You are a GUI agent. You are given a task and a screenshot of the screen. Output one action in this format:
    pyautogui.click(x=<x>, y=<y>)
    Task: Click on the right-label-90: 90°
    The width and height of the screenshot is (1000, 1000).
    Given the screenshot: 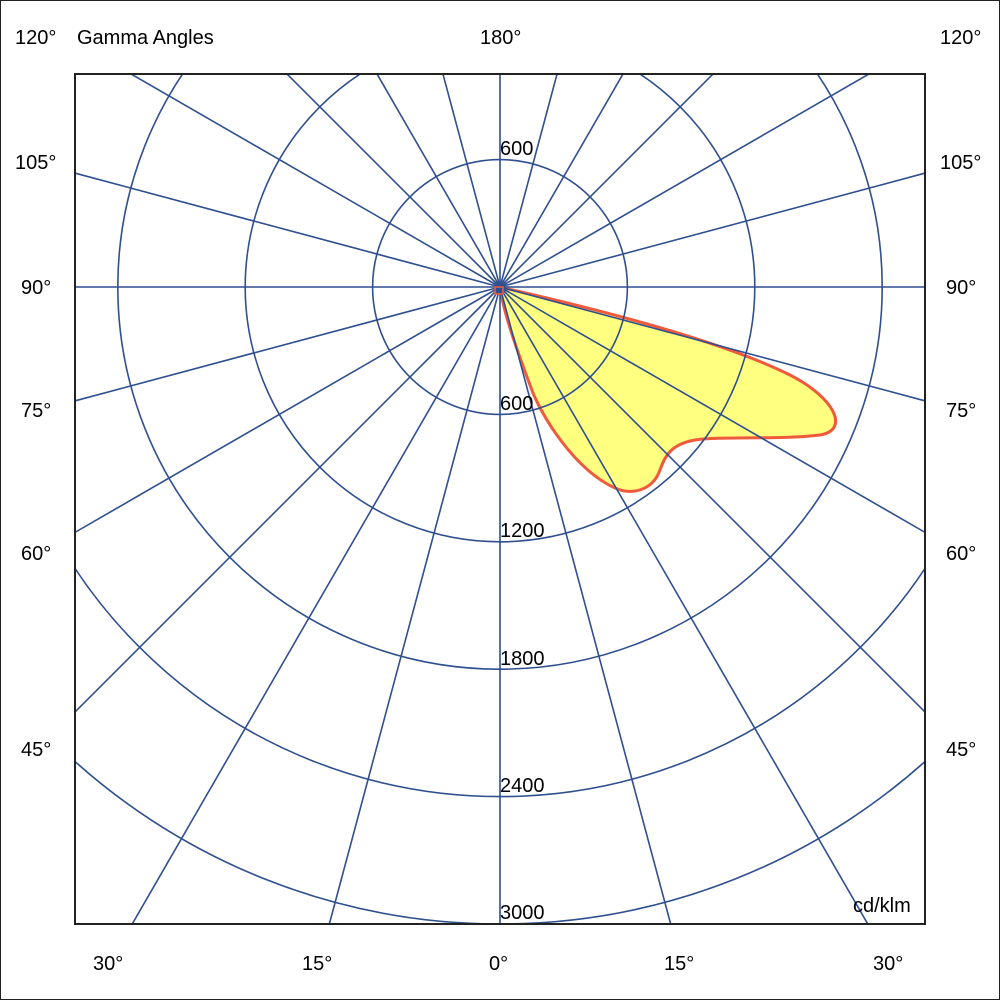 What is the action you would take?
    pyautogui.click(x=961, y=288)
    